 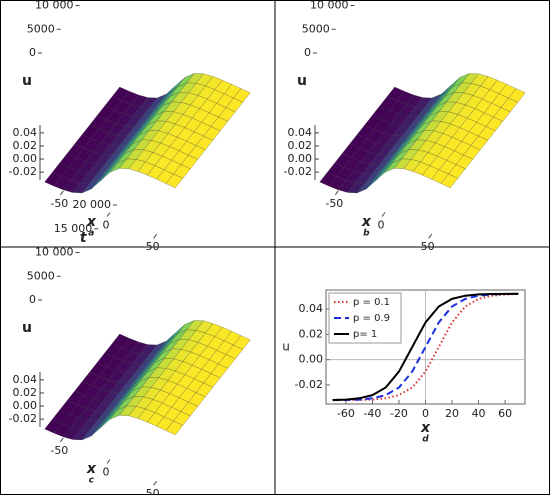 What do you see at coordinates (365, 334) in the screenshot?
I see `legend-label: p= 1` at bounding box center [365, 334].